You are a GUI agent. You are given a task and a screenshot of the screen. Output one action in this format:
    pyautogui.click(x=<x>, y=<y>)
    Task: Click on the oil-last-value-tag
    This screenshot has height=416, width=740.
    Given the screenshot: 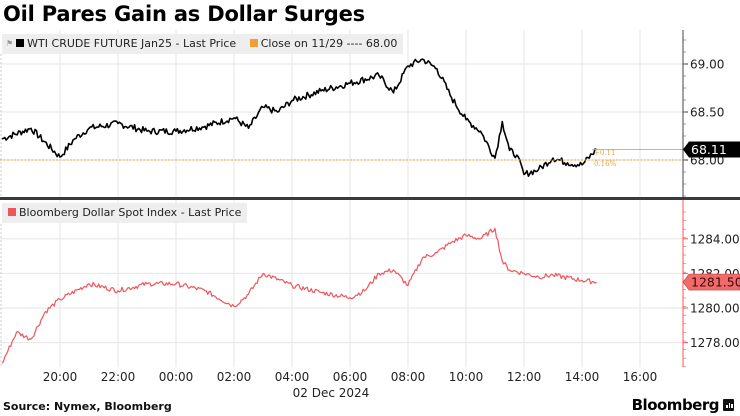 What is the action you would take?
    pyautogui.click(x=711, y=149)
    